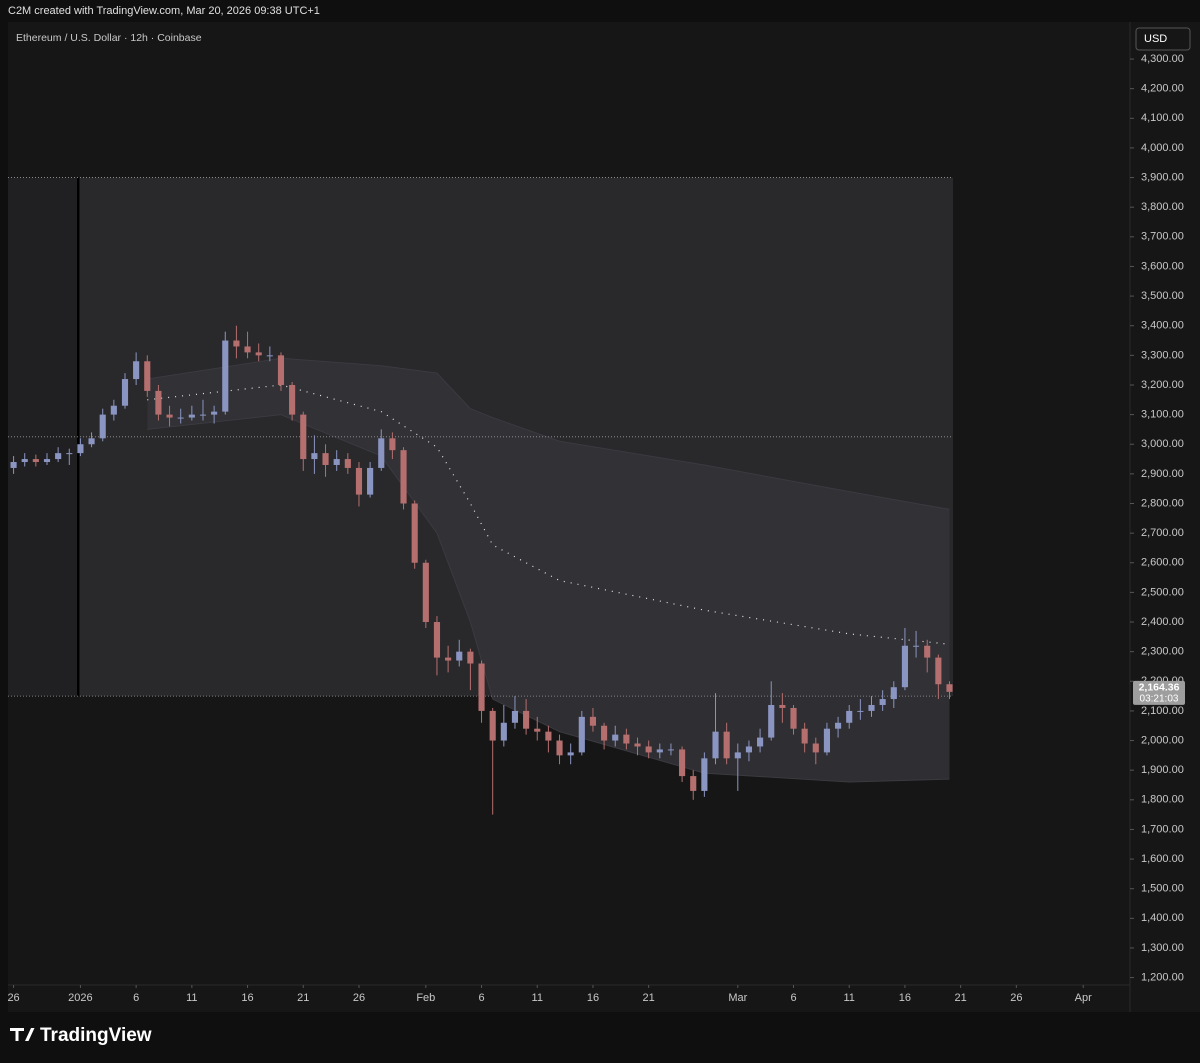 This screenshot has width=1200, height=1063. Describe the element at coordinates (1162, 89) in the screenshot. I see `y-tick-label: 4,200.00` at that location.